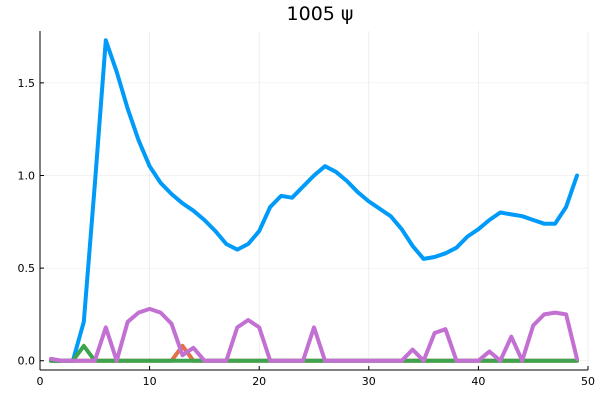  I want to click on x-tick-label: 20, so click(259, 381).